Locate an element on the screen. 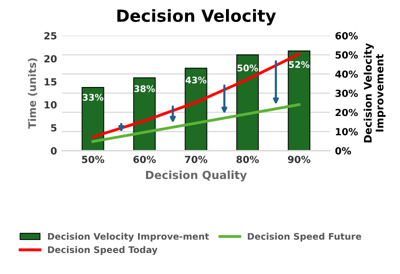 This screenshot has height=274, width=400. data-label: 38% is located at coordinates (144, 88).